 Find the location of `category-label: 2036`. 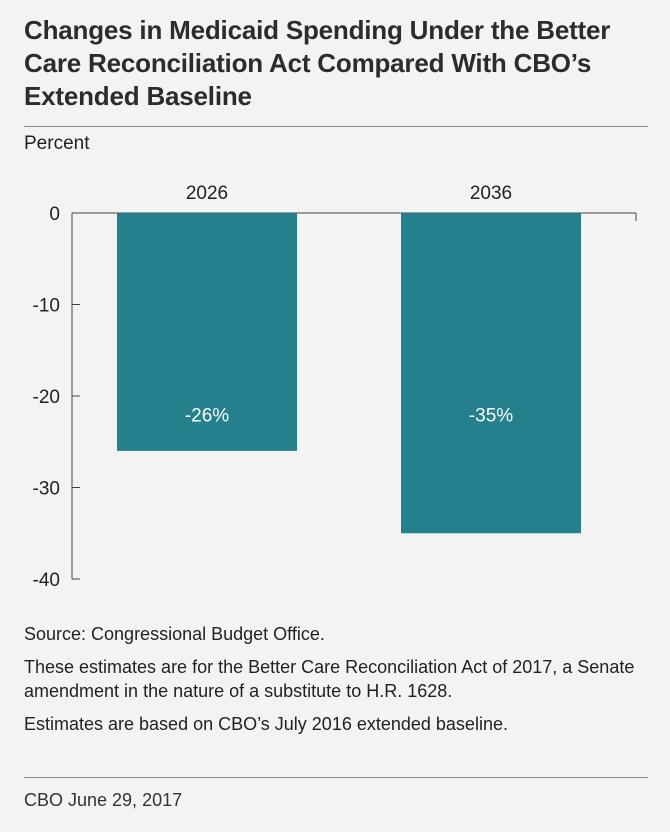

category-label: 2036 is located at coordinates (491, 193).